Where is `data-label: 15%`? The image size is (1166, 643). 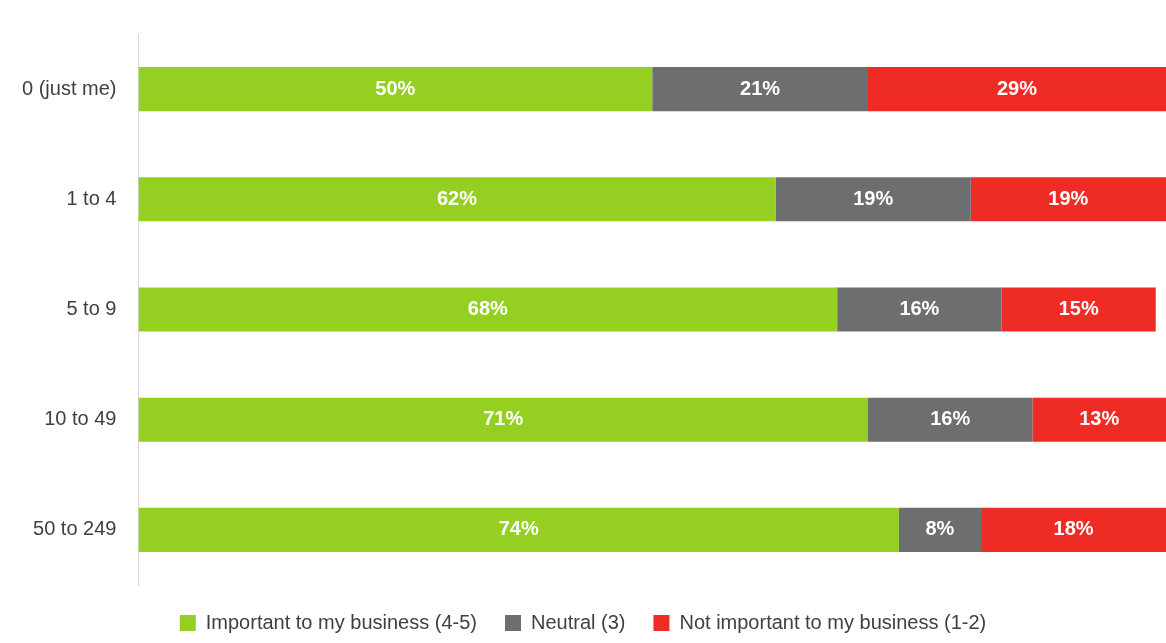
data-label: 15% is located at coordinates (1078, 308).